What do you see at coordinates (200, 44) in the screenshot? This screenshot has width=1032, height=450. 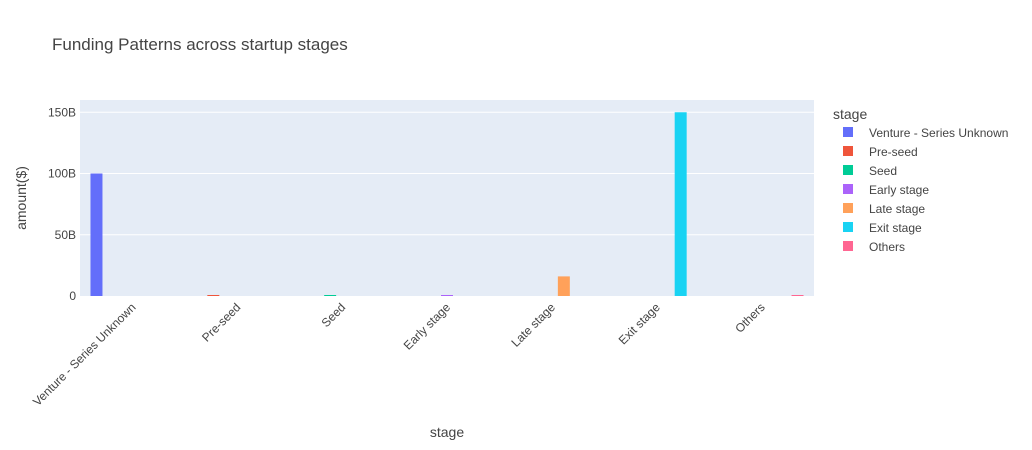 I see `chart-title: Funding Patterns across startup stages` at bounding box center [200, 44].